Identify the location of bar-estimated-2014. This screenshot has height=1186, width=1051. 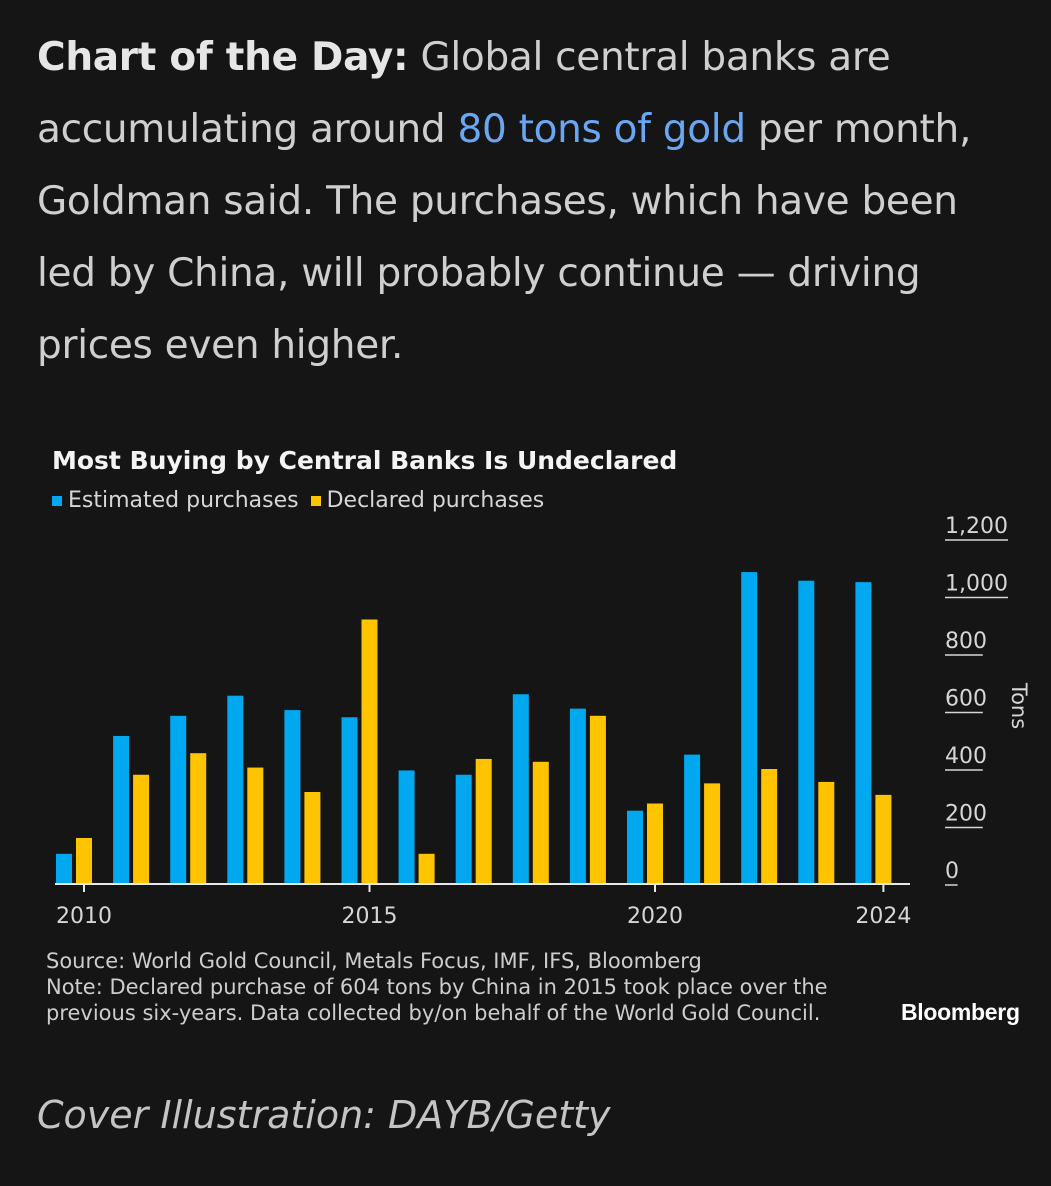
(292, 797).